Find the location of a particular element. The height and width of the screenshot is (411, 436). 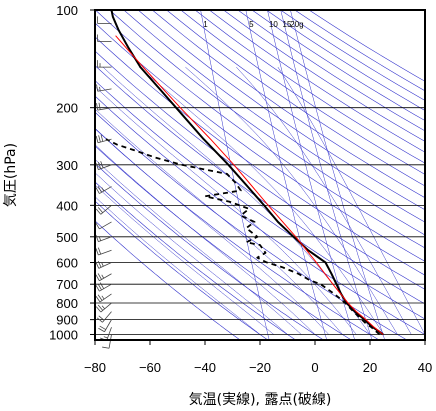

x-tick-label: −40 is located at coordinates (205, 367).